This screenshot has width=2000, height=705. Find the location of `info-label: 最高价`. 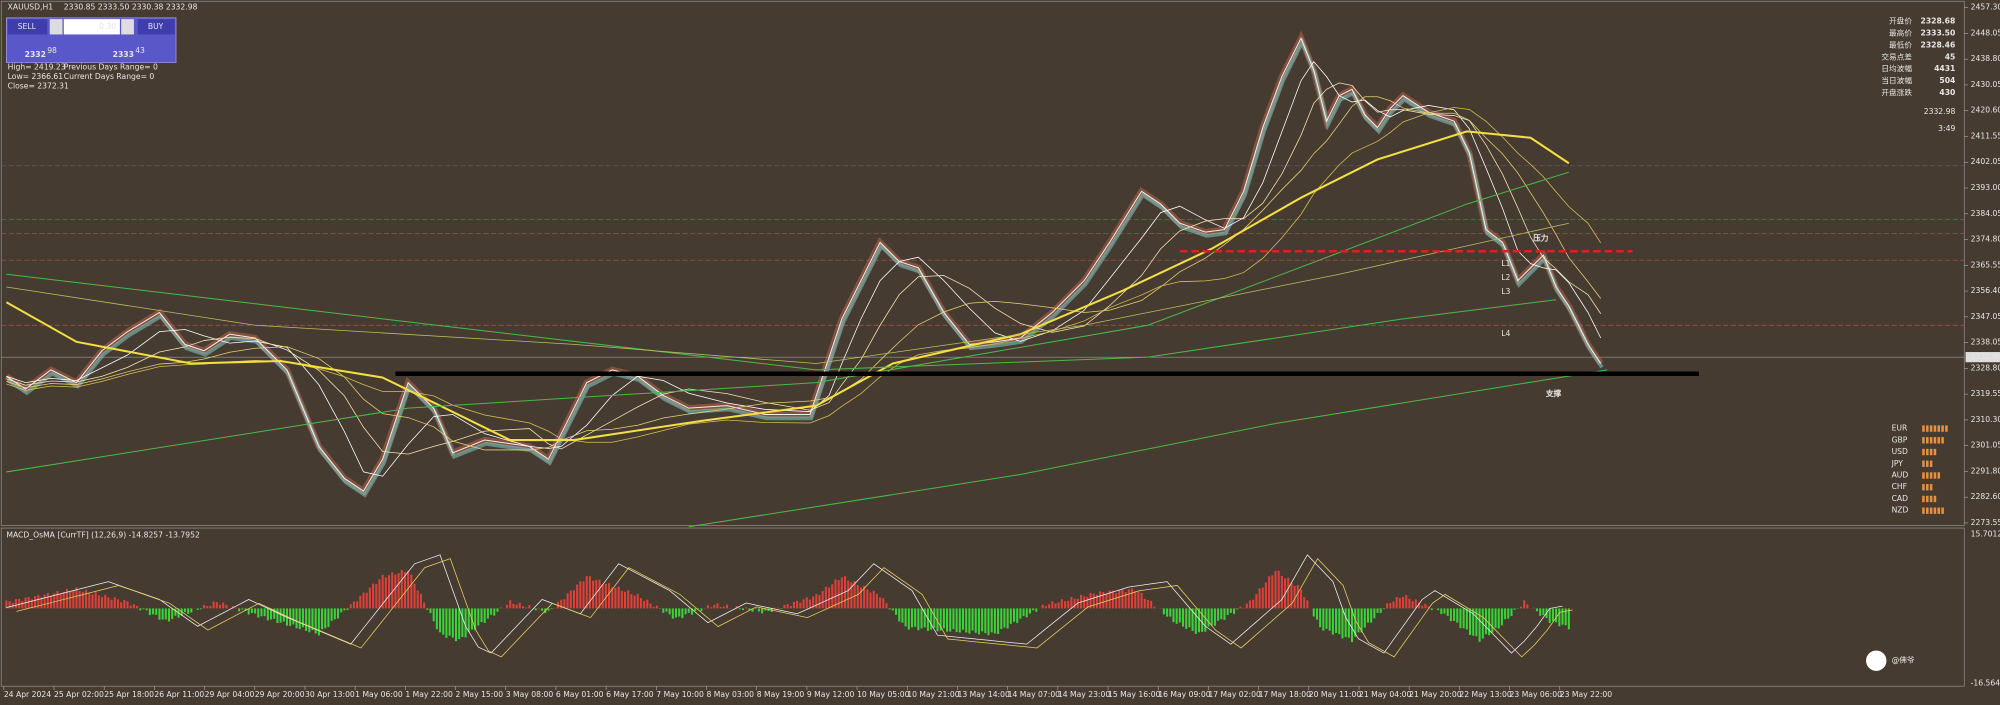

info-label: 最高价 is located at coordinates (1900, 33).